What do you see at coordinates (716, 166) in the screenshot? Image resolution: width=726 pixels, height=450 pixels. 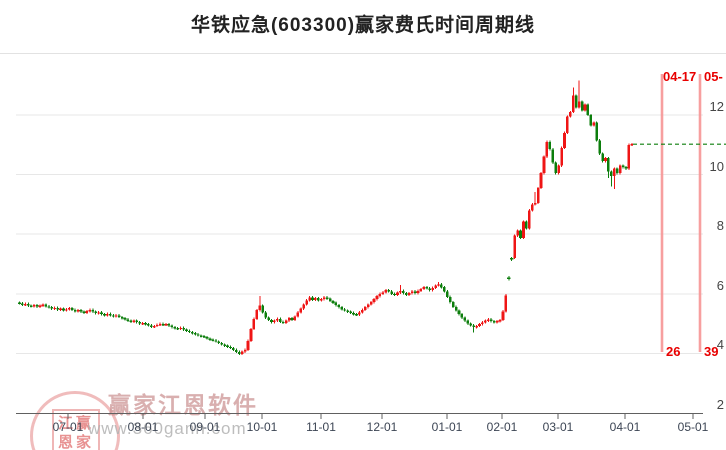 I see `y-axis-label: 10` at bounding box center [716, 166].